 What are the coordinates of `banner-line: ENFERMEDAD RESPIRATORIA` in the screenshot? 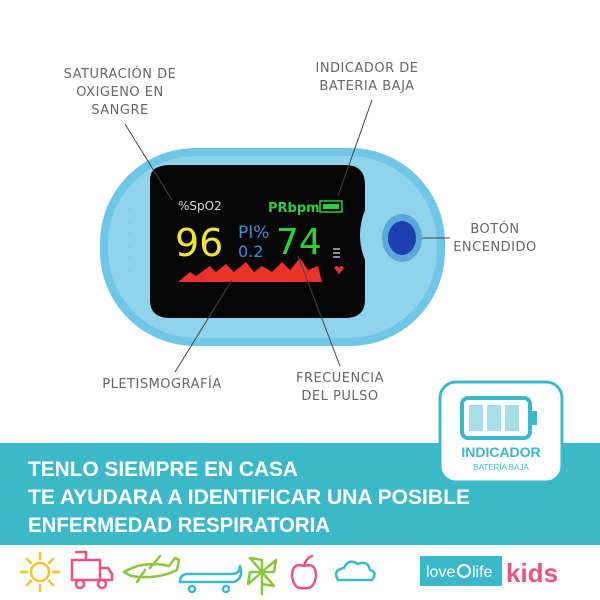 It's located at (179, 525).